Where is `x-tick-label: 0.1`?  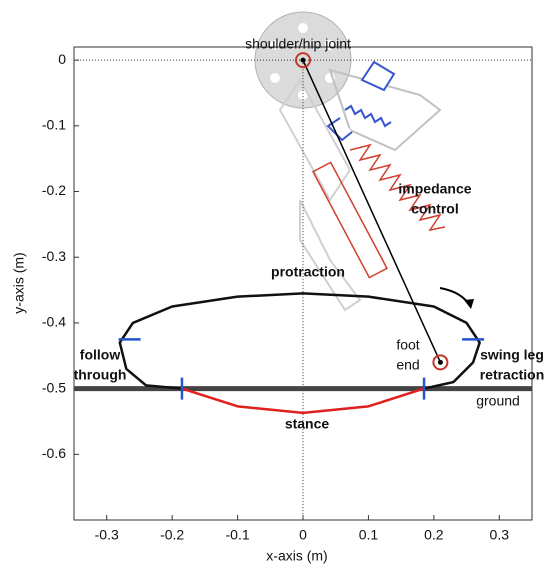
x-tick-label: 0.1 is located at coordinates (369, 535).